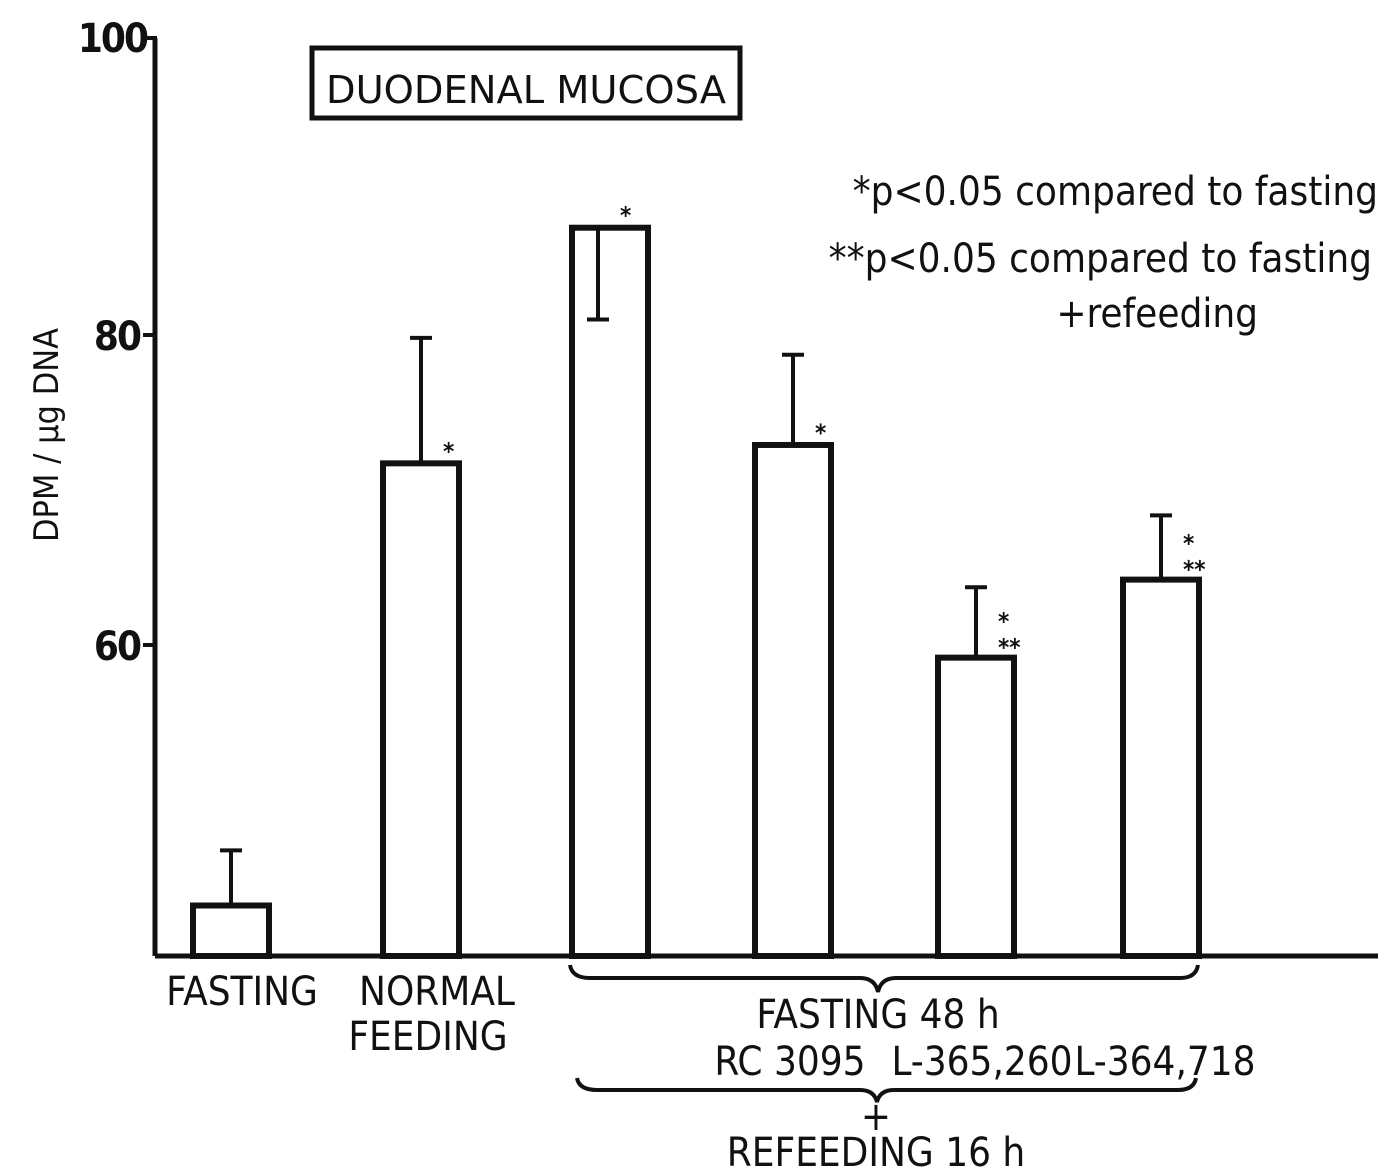 The width and height of the screenshot is (1388, 1171). I want to click on y-tick-label-100: 100, so click(113, 39).